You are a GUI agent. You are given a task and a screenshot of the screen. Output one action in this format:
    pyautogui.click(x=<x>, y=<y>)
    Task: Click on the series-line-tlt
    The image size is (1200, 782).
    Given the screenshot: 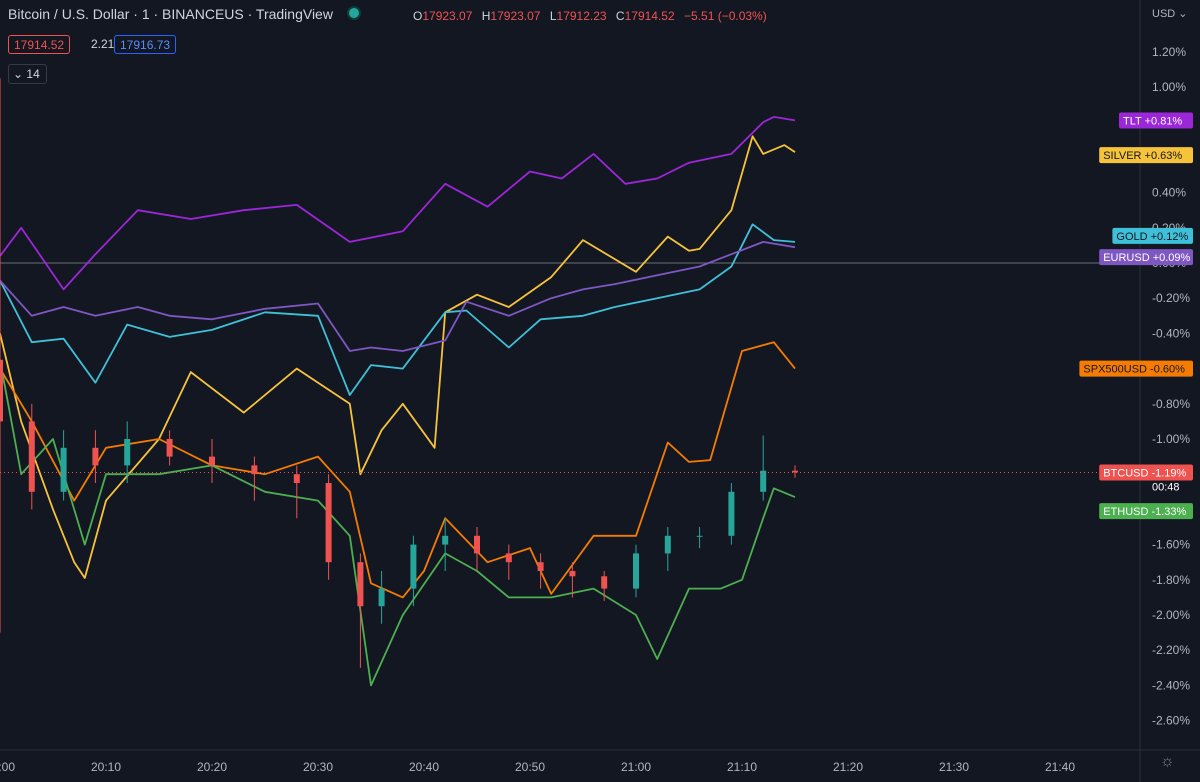 What is the action you would take?
    pyautogui.click(x=398, y=203)
    